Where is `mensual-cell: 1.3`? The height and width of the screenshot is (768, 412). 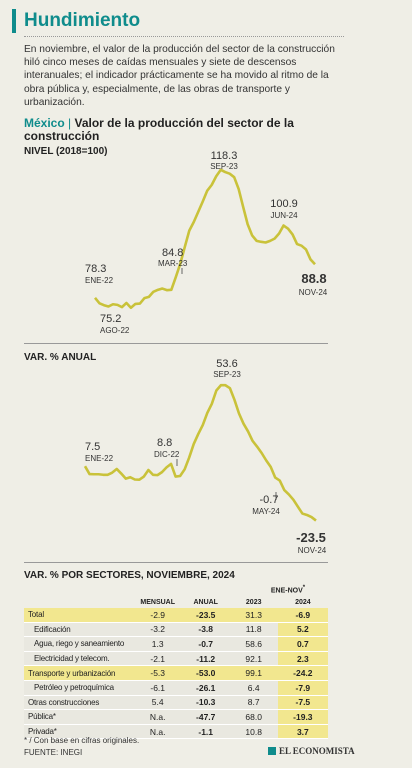
mensual-cell: 1.3 is located at coordinates (157, 644).